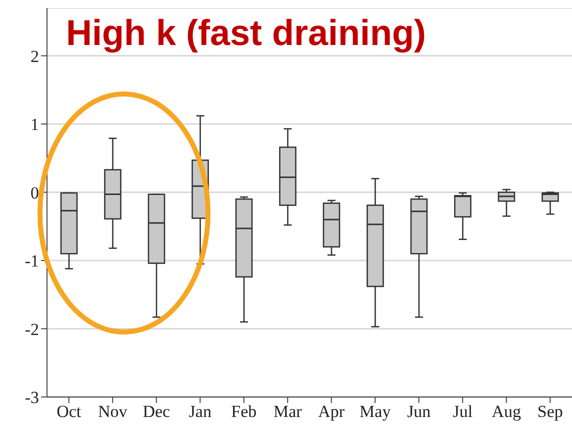  What do you see at coordinates (31, 261) in the screenshot?
I see `y-tick-label: -1` at bounding box center [31, 261].